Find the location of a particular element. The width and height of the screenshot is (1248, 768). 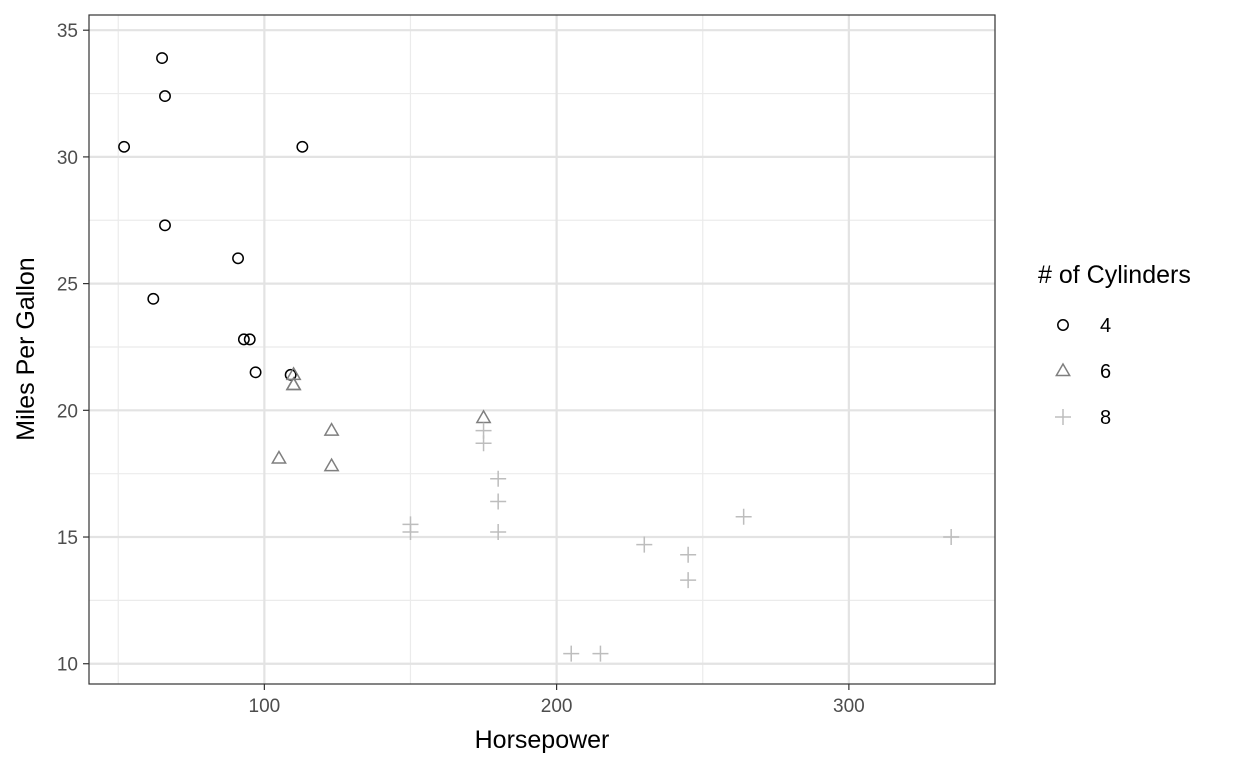

legend-label: 8 is located at coordinates (1105, 418).